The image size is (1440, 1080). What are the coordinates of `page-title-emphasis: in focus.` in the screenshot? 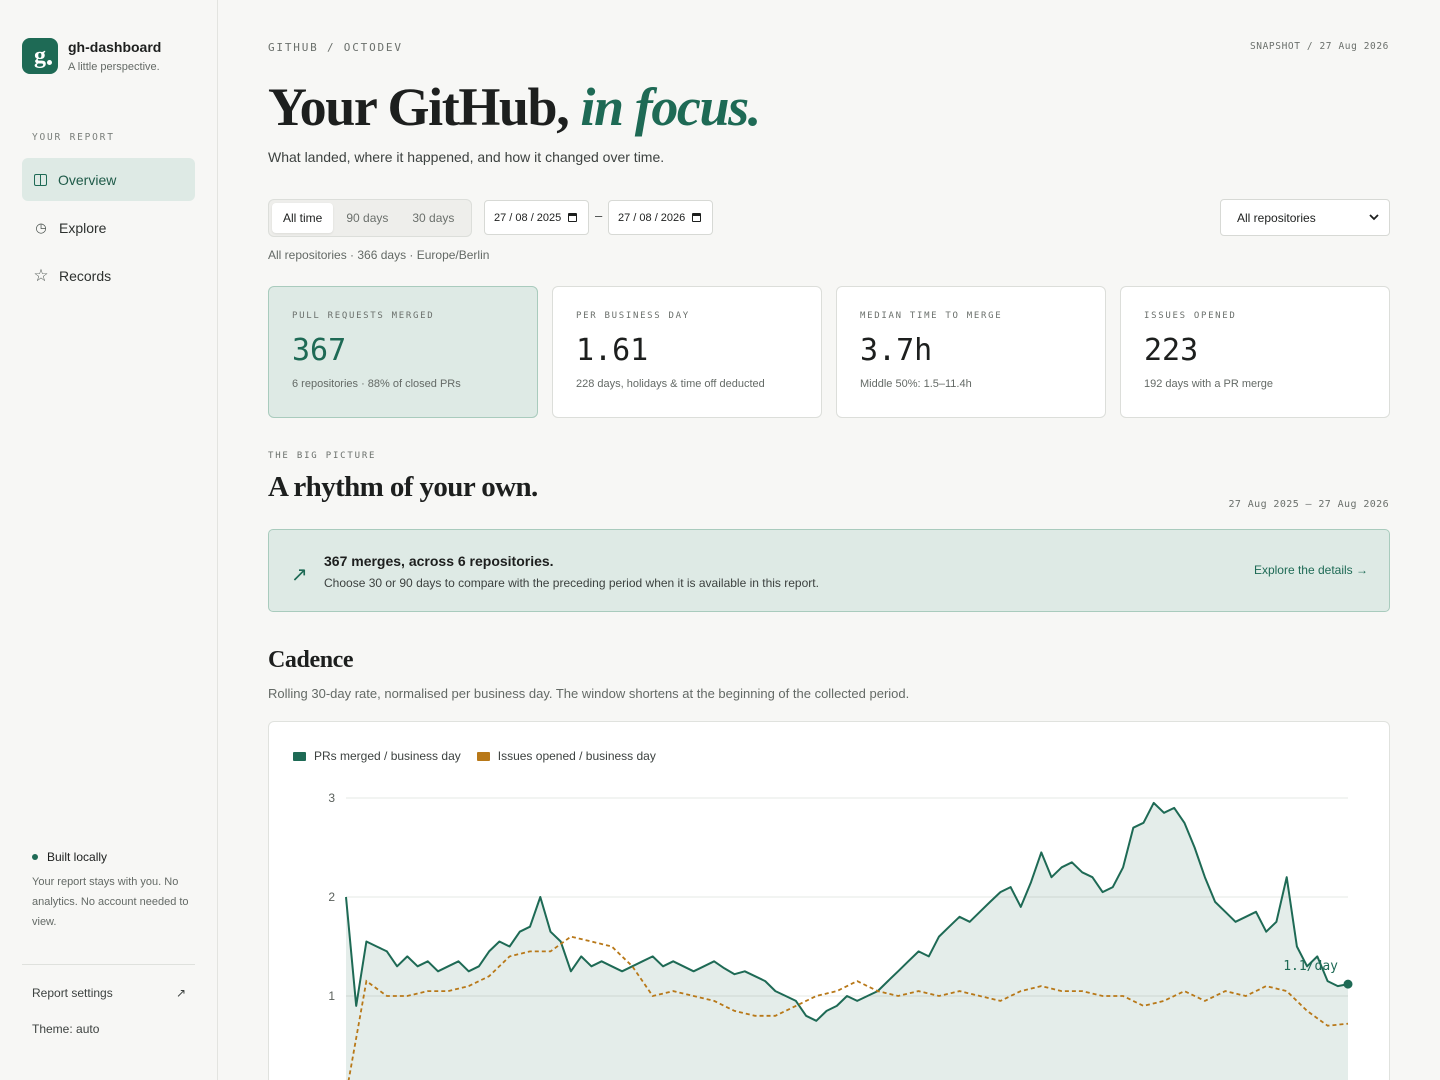 It's located at (670, 107).